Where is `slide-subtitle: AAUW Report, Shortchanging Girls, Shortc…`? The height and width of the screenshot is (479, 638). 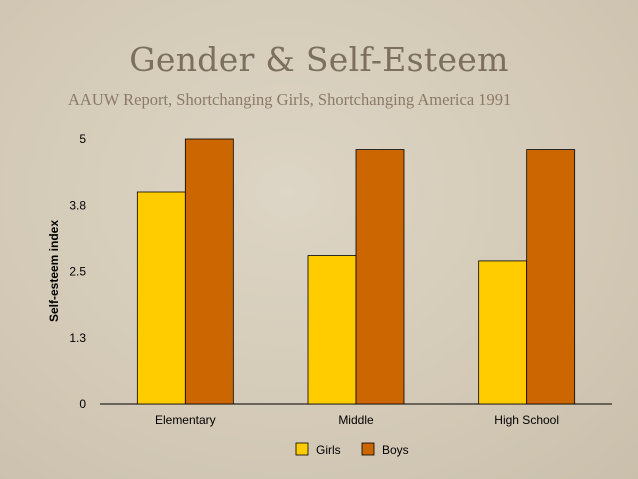 slide-subtitle: AAUW Report, Shortchanging Girls, Shortc… is located at coordinates (290, 99).